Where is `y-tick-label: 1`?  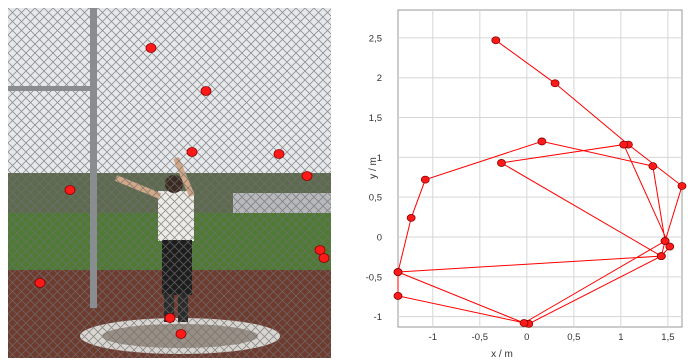
y-tick-label: 1 is located at coordinates (379, 158).